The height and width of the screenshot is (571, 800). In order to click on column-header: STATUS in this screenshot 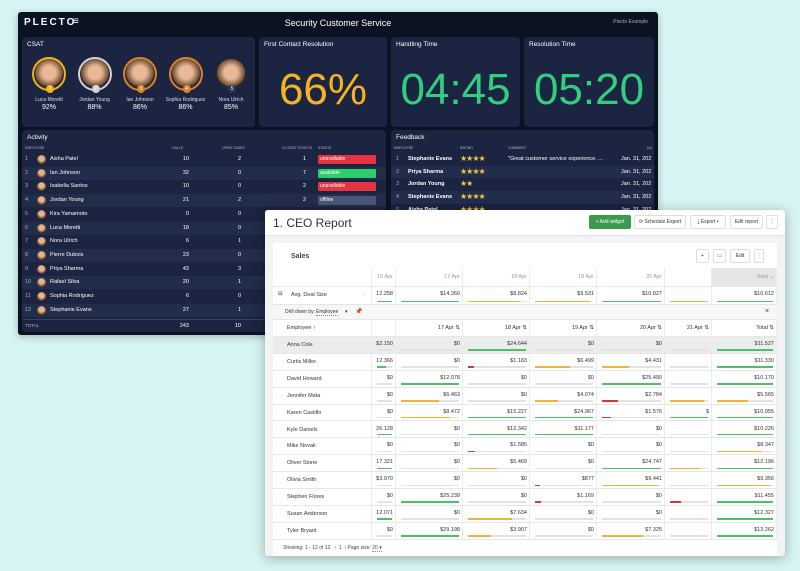, I will do `click(325, 148)`.